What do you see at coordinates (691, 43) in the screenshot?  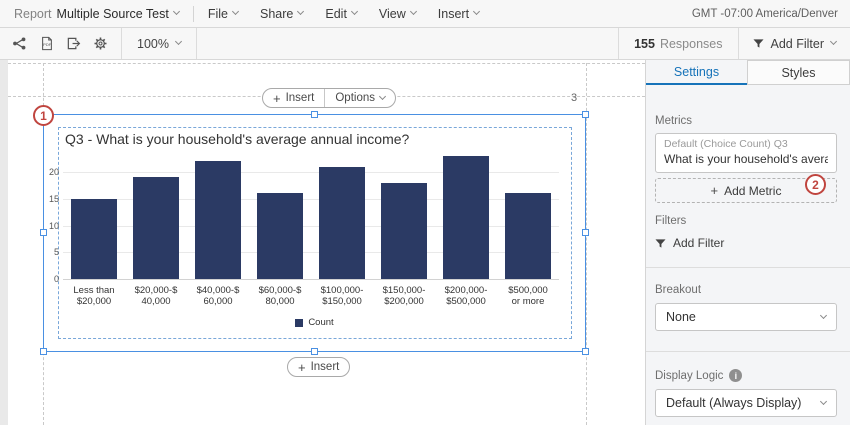 I see `responses-count-label: Responses` at bounding box center [691, 43].